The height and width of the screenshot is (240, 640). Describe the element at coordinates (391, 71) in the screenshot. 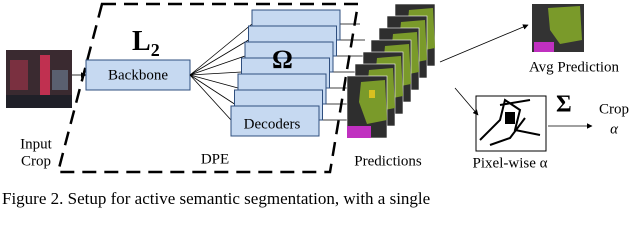

I see `prediction-stack` at that location.